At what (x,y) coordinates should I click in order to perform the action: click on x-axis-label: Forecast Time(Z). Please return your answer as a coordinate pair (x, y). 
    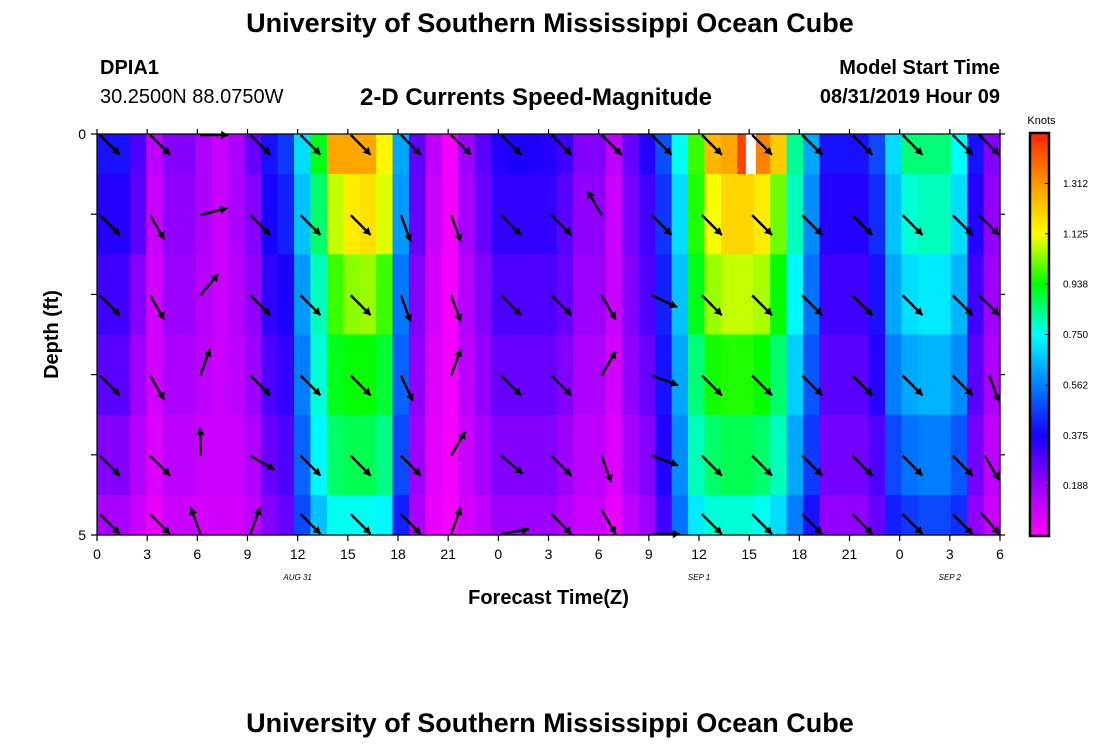
    Looking at the image, I should click on (548, 598).